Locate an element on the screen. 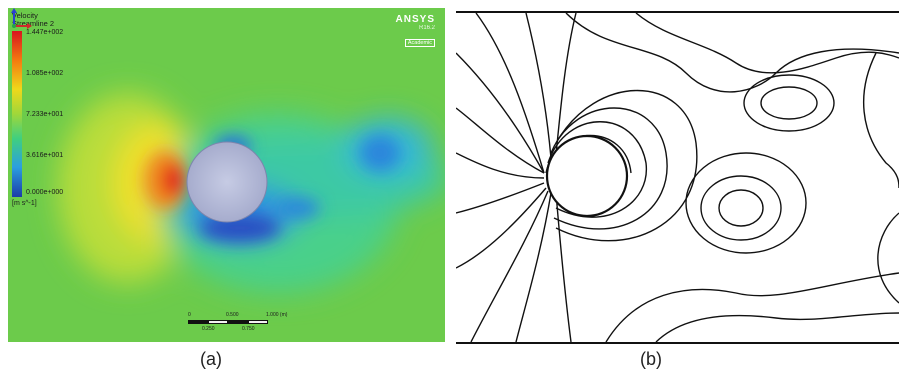  brand-edition: Academic is located at coordinates (419, 43).